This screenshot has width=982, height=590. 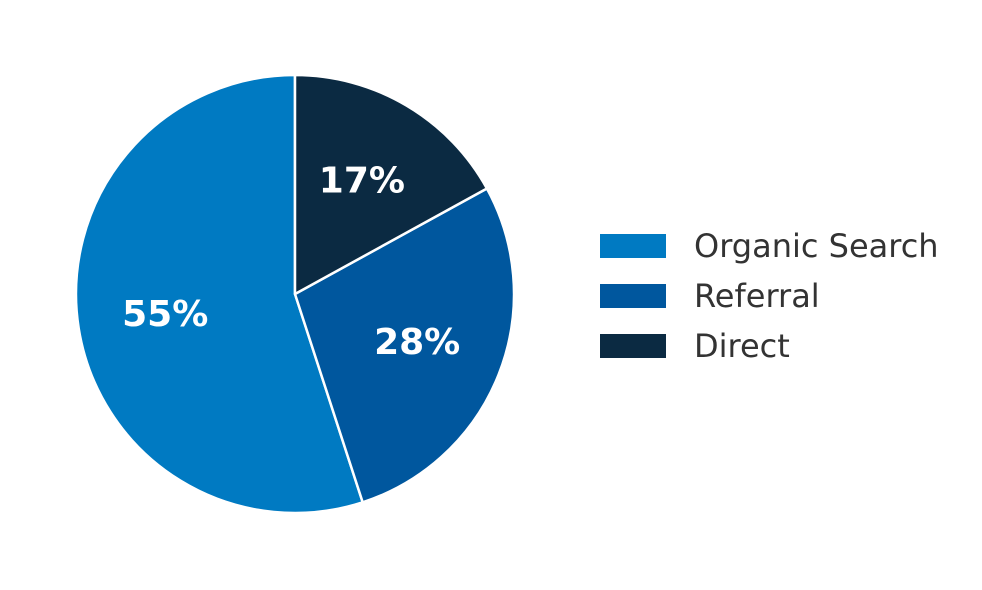 I want to click on pie-label-organic-search: 55%, so click(x=165, y=314).